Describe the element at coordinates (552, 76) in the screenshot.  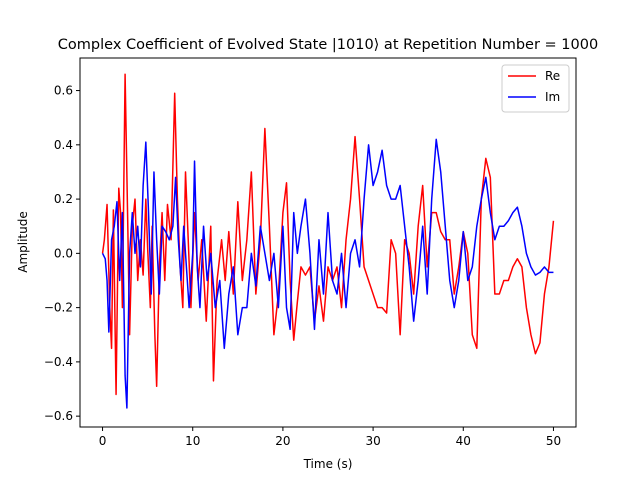
I see `legend-label-re: Re` at that location.